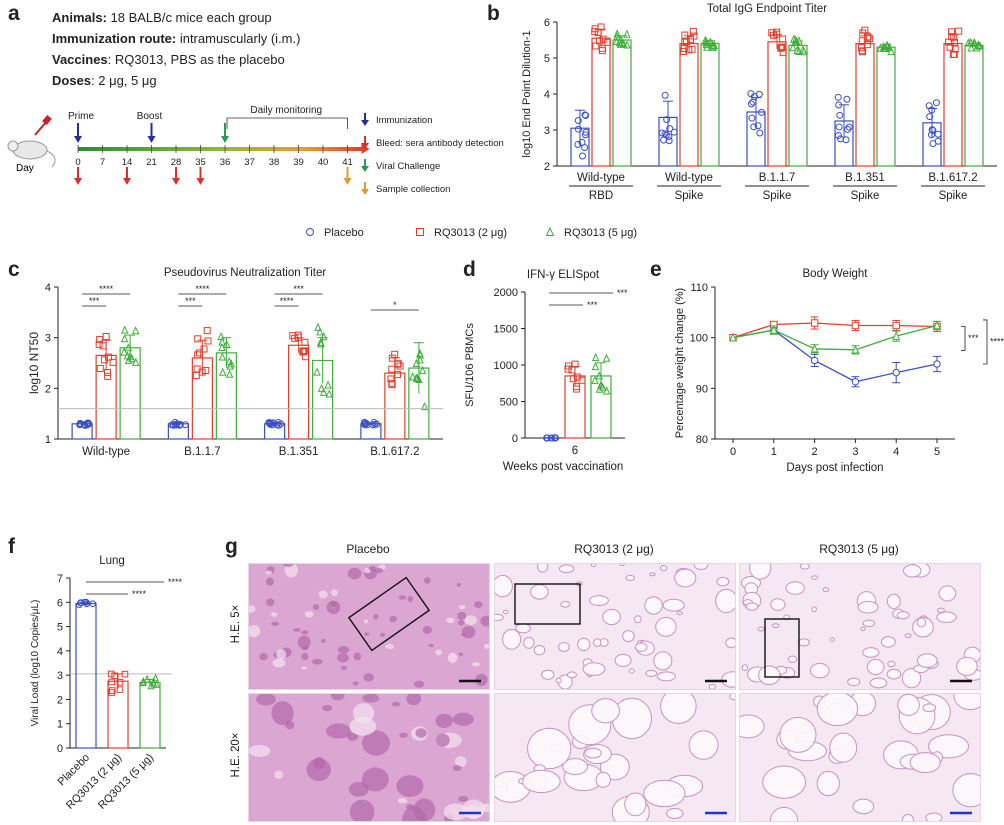 The width and height of the screenshot is (1004, 825). What do you see at coordinates (72, 80) in the screenshot?
I see `protocol-key: Doses` at bounding box center [72, 80].